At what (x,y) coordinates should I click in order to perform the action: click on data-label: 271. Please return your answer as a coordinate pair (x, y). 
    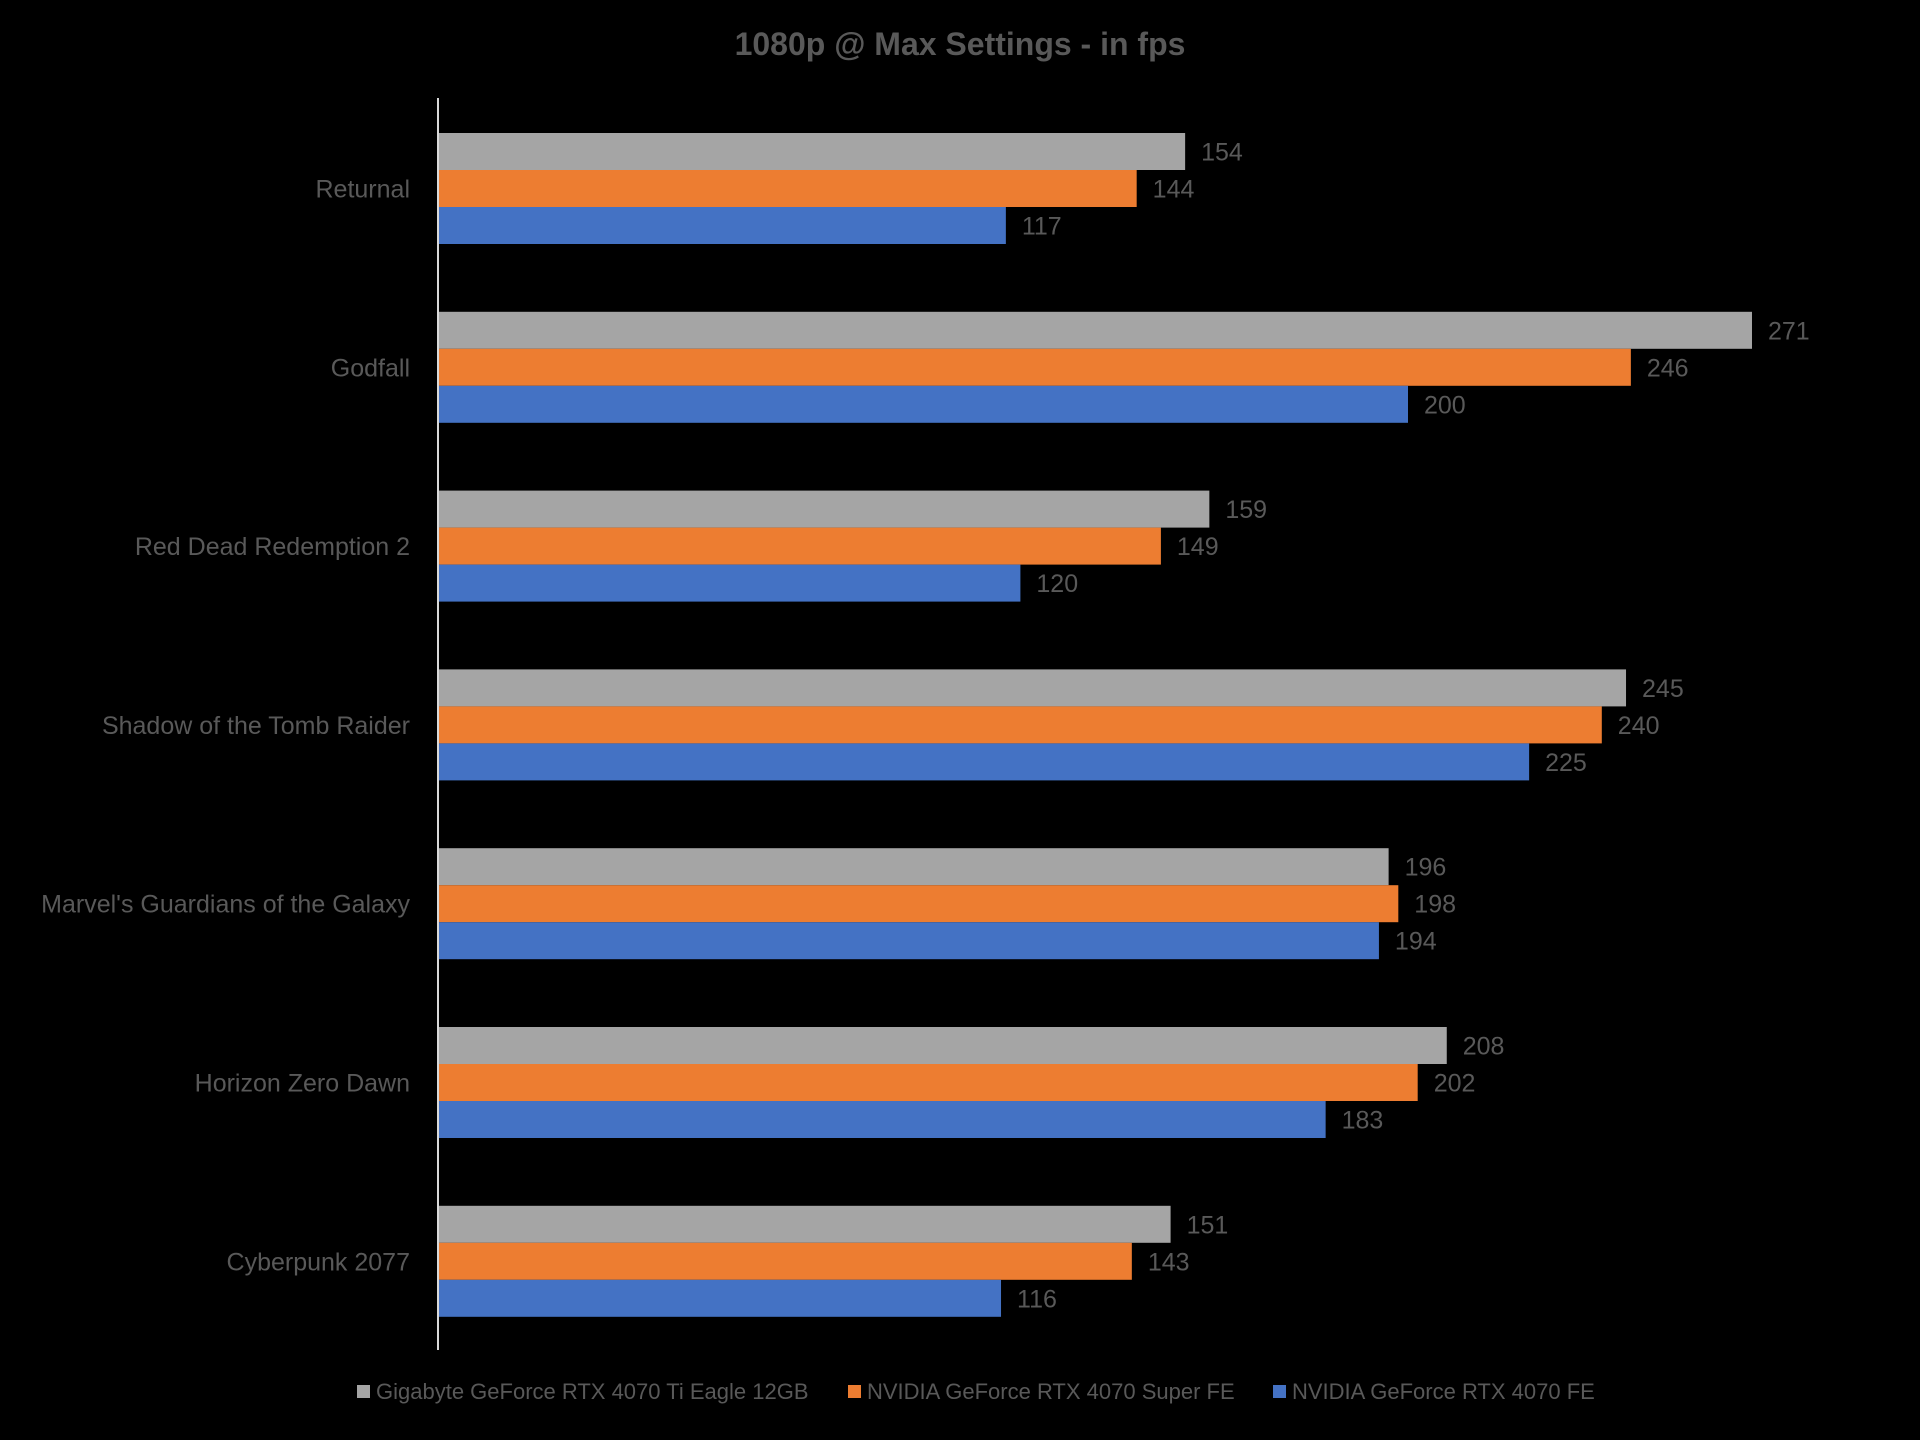
    Looking at the image, I should click on (1789, 331).